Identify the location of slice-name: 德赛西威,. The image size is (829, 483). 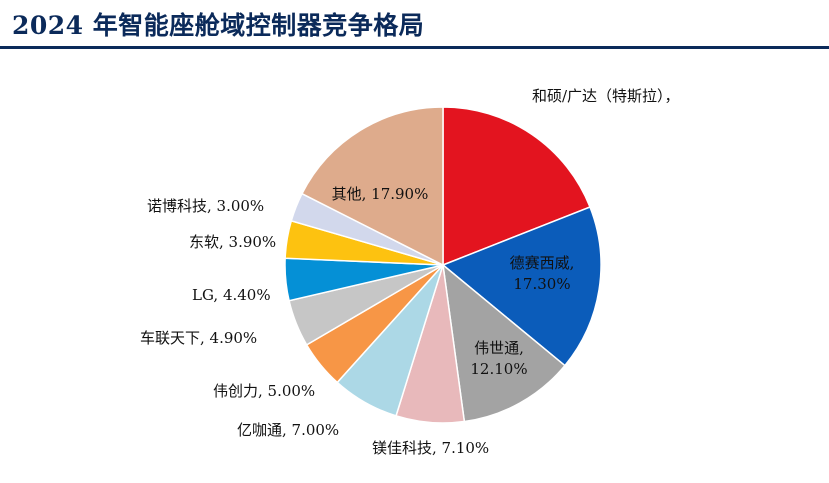
(542, 263).